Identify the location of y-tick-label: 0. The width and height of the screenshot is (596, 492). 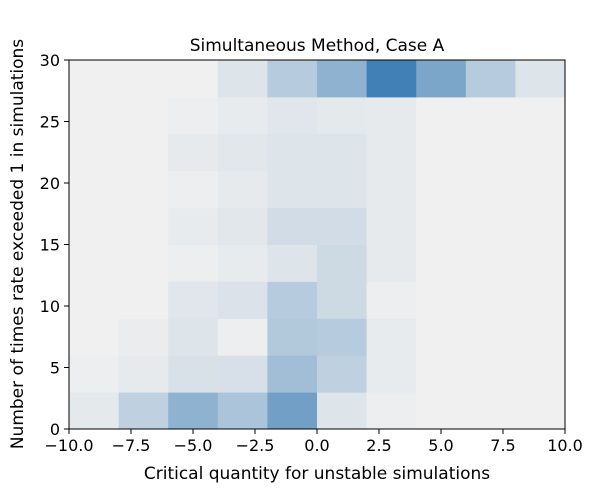
(55, 429).